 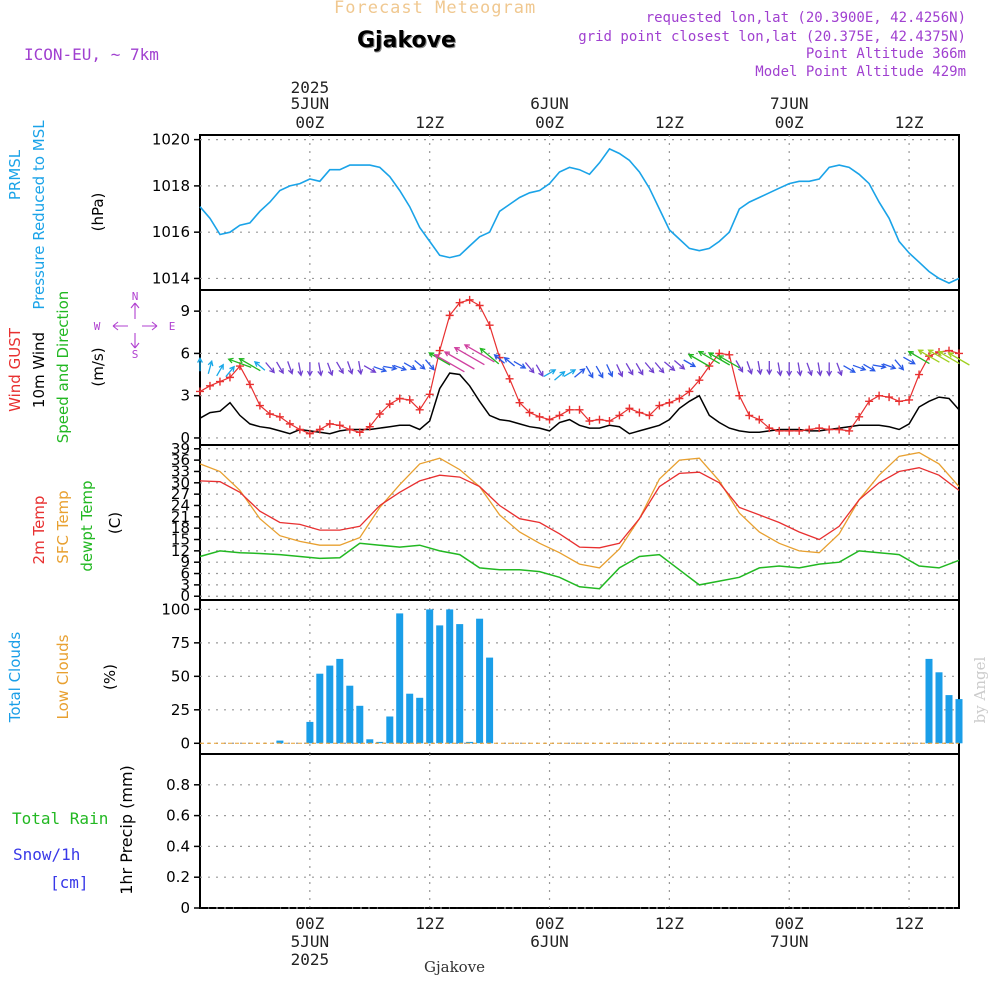 I want to click on bottom-axis-label: 5JUN, so click(x=310, y=941).